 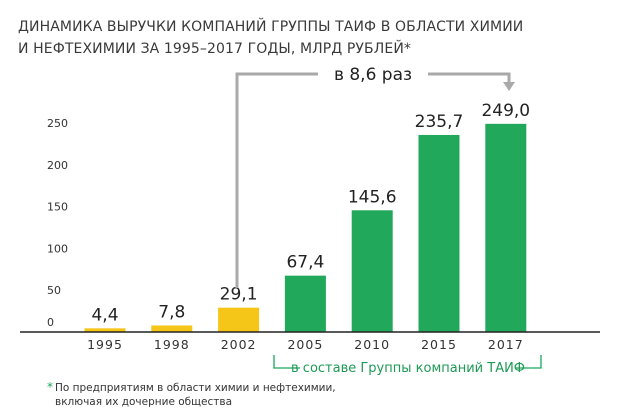 What do you see at coordinates (469, 78) in the screenshot?
I see `growth-arrow-line-right` at bounding box center [469, 78].